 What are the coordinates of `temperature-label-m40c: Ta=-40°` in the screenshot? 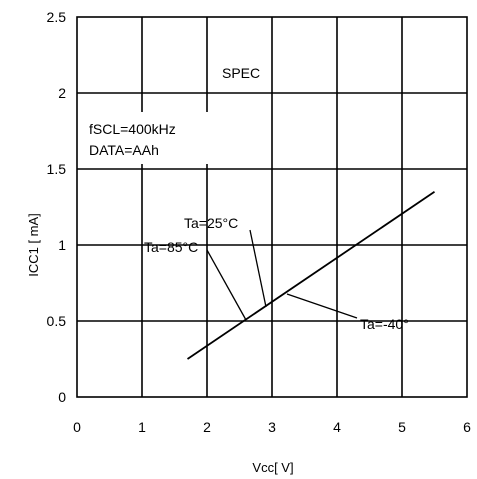 It's located at (384, 324).